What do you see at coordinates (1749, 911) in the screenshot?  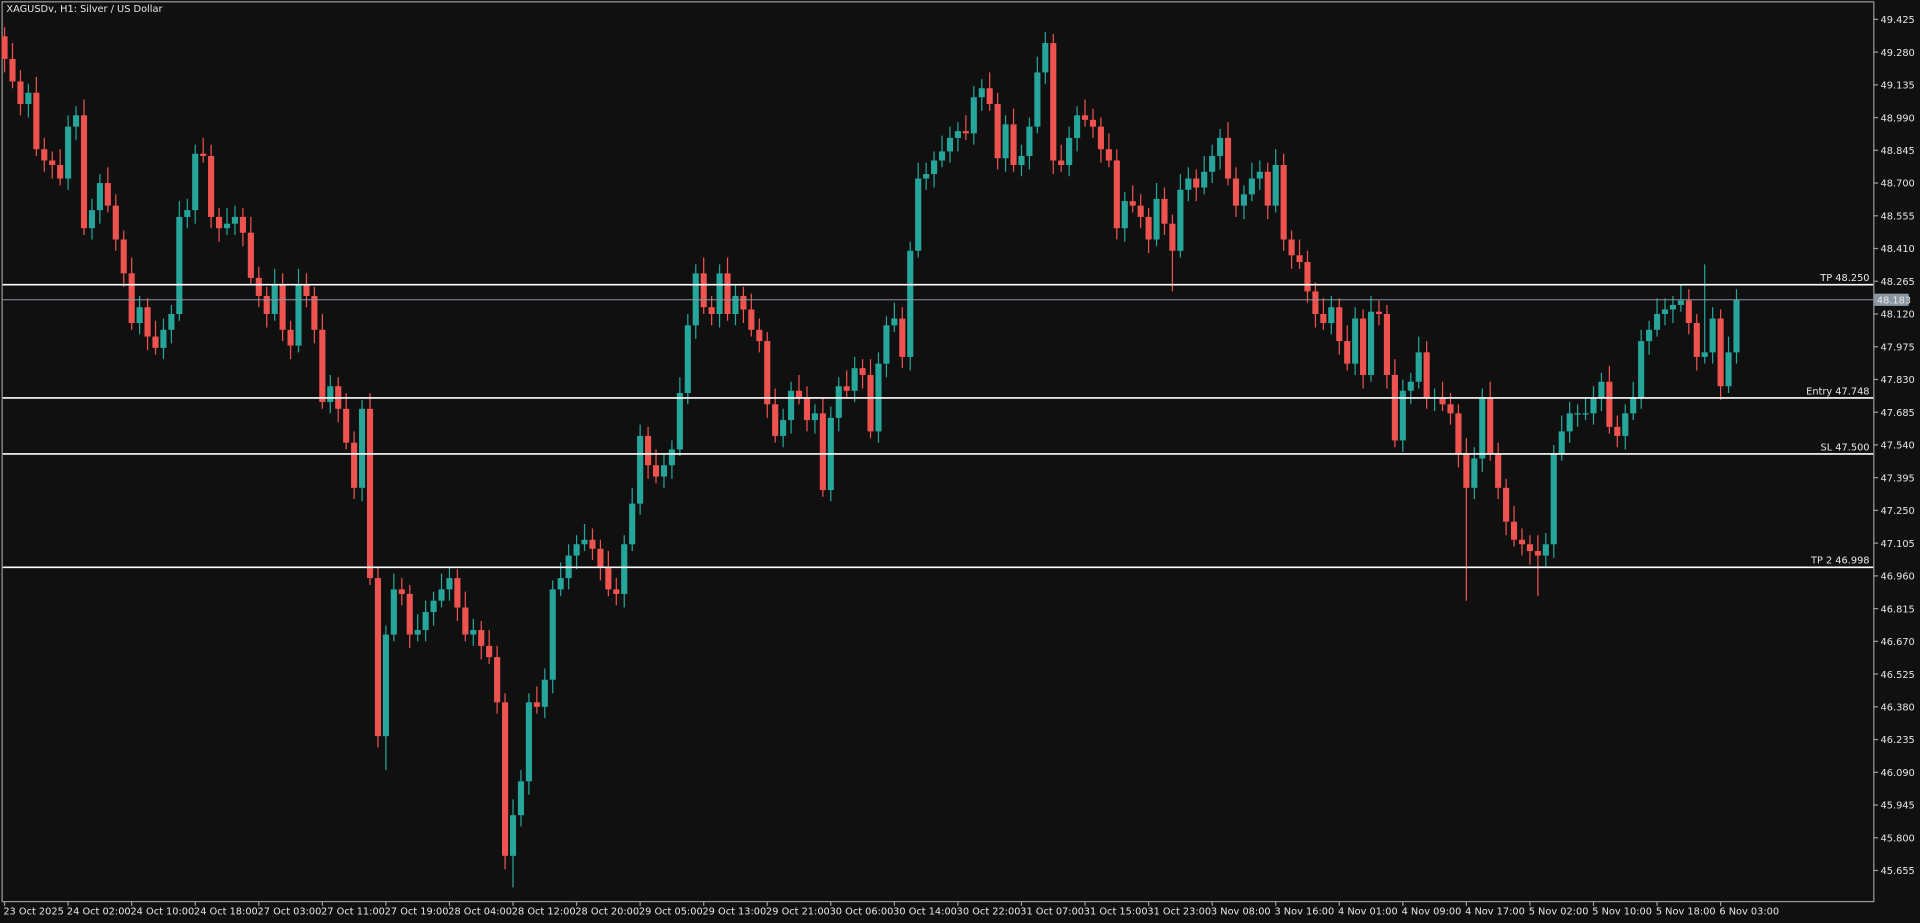 I see `x-tick-label: 6 Nov 03:00` at bounding box center [1749, 911].